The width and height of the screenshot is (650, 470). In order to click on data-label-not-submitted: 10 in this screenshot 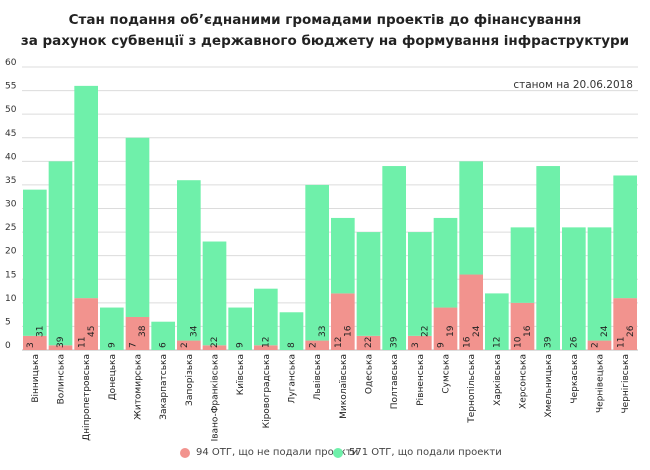, I will do `click(519, 342)`.